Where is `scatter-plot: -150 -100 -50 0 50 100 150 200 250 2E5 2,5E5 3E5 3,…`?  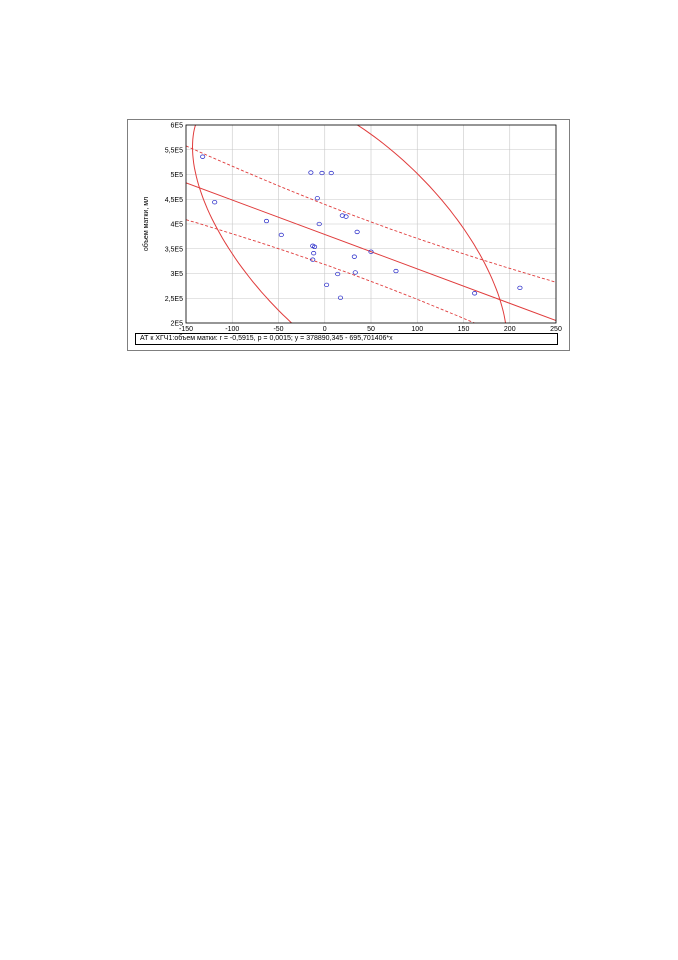
scatter-plot: -150 -100 -50 0 50 100 150 200 250 2E5 2,5E5 3E5 3,… is located at coordinates (352, 228).